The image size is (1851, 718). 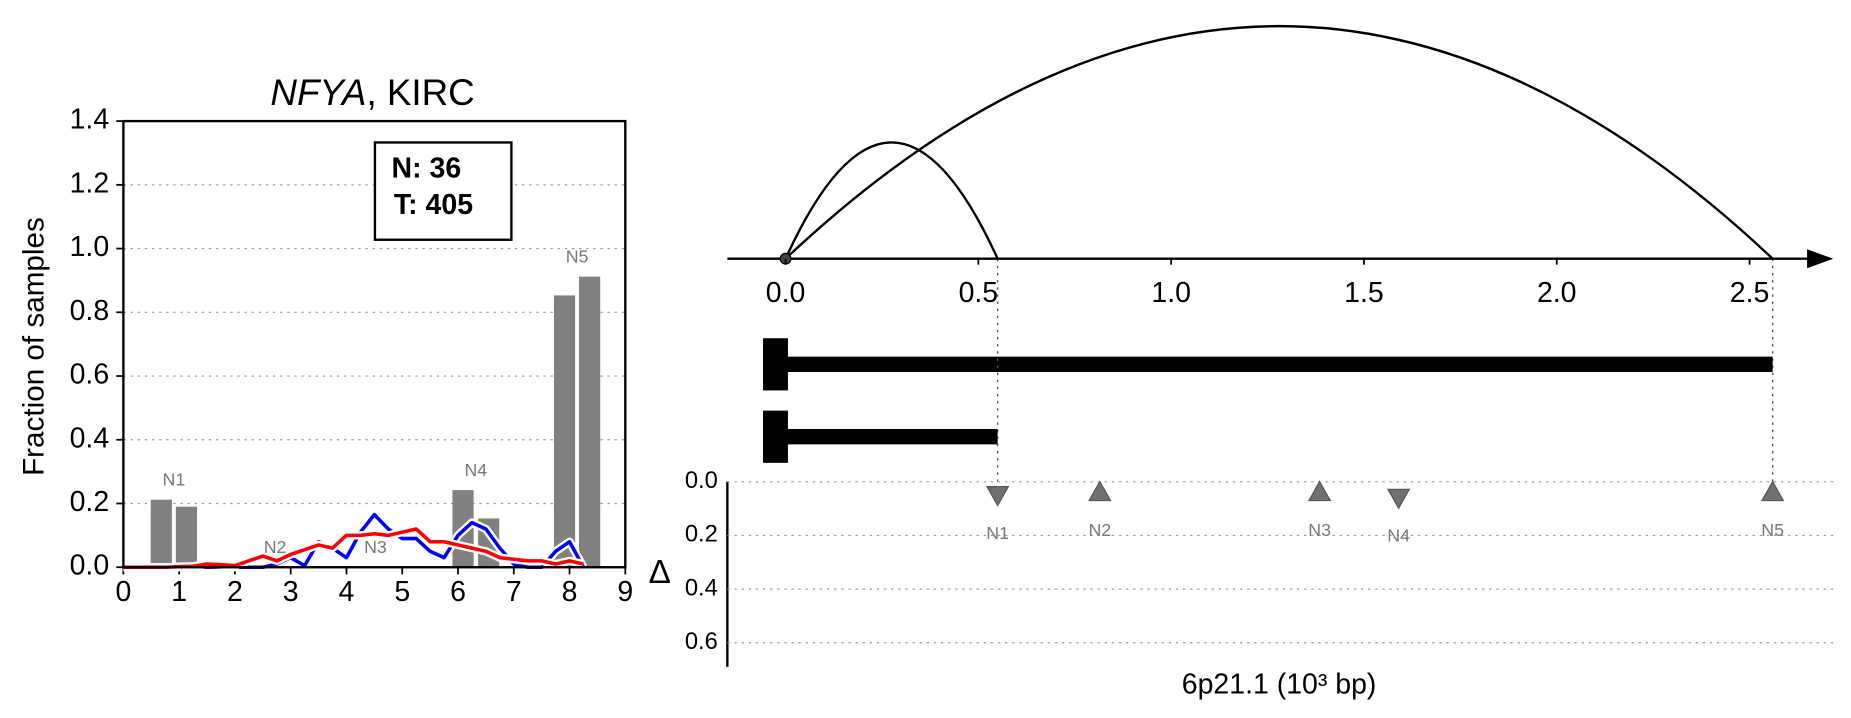 I want to click on x-tick-label: 2.0, so click(x=1557, y=293).